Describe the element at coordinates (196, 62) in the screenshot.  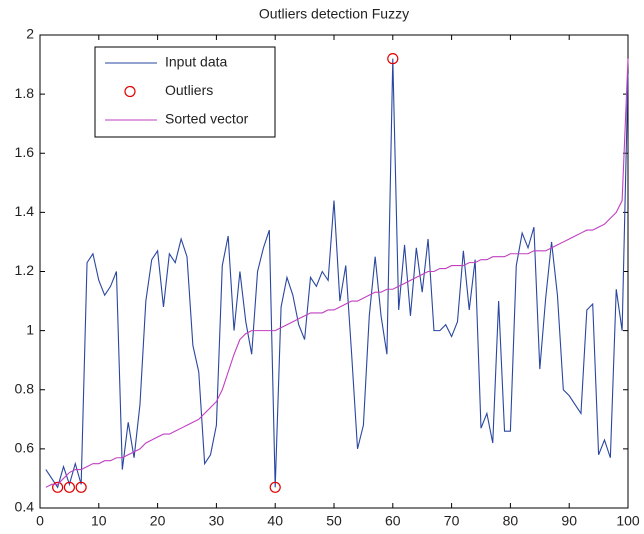
I see `legend-label: Input data` at that location.